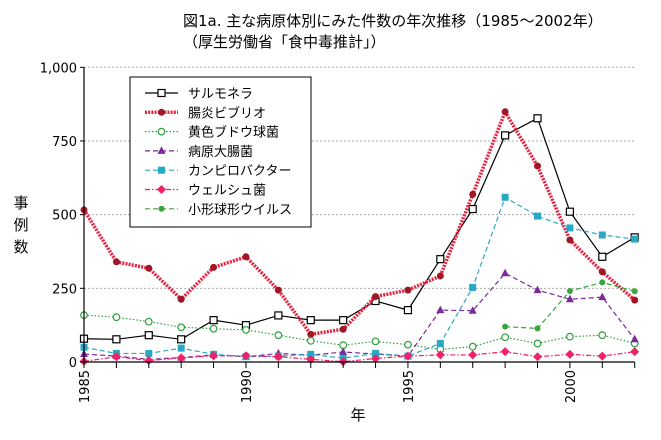 This screenshot has width=661, height=440. What do you see at coordinates (247, 386) in the screenshot?
I see `x-tick-label: 1990` at bounding box center [247, 386].